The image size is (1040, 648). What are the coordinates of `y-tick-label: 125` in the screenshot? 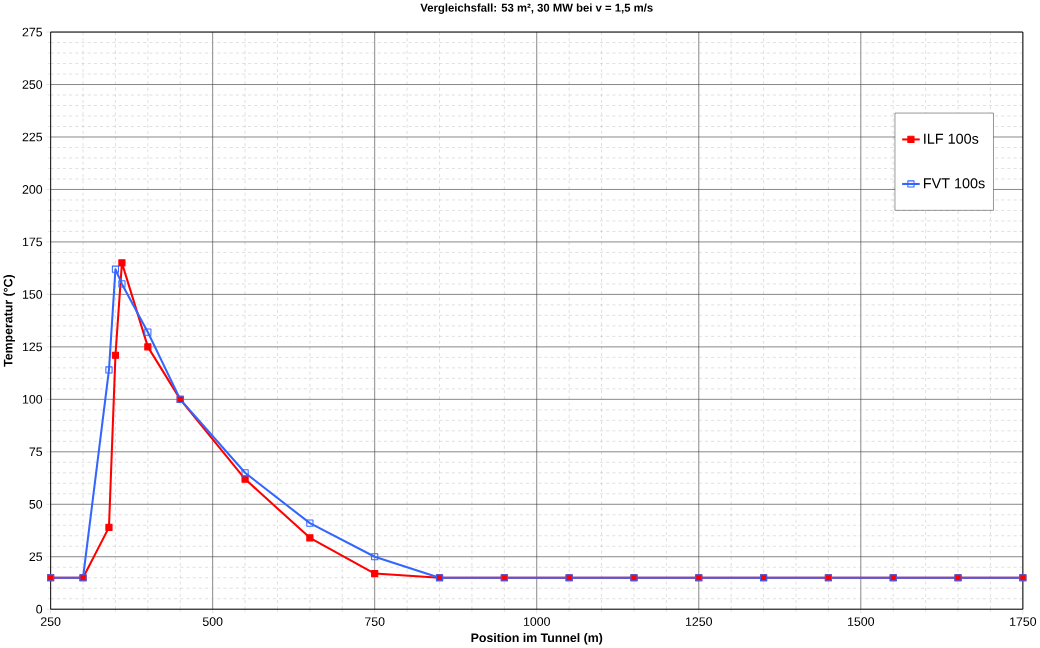 It's located at (32, 347).